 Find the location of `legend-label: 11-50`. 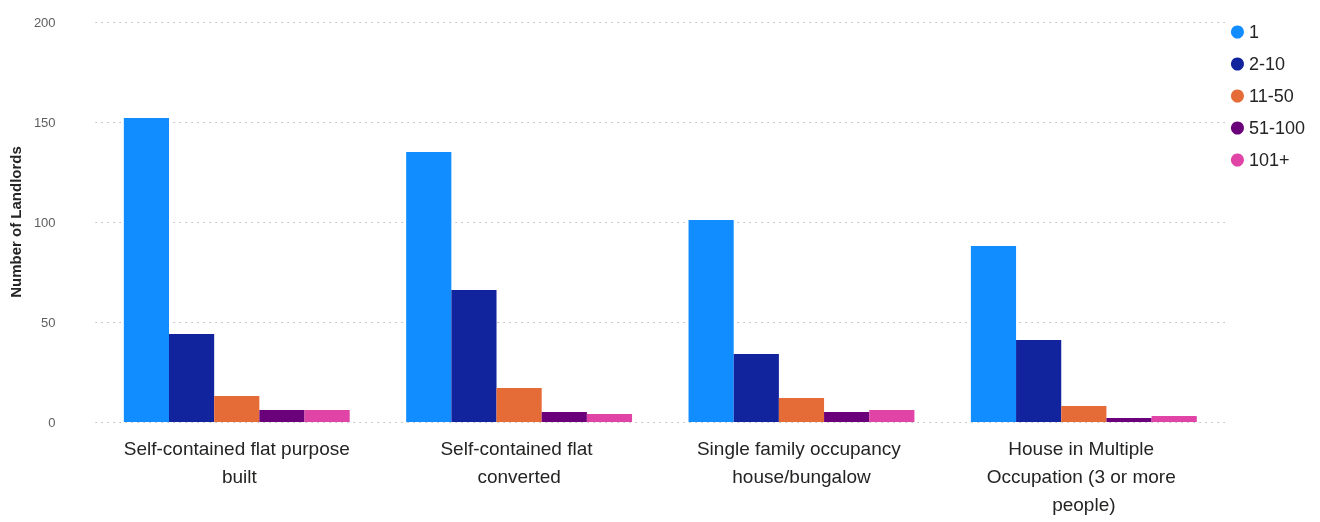

legend-label: 11-50 is located at coordinates (1271, 96).